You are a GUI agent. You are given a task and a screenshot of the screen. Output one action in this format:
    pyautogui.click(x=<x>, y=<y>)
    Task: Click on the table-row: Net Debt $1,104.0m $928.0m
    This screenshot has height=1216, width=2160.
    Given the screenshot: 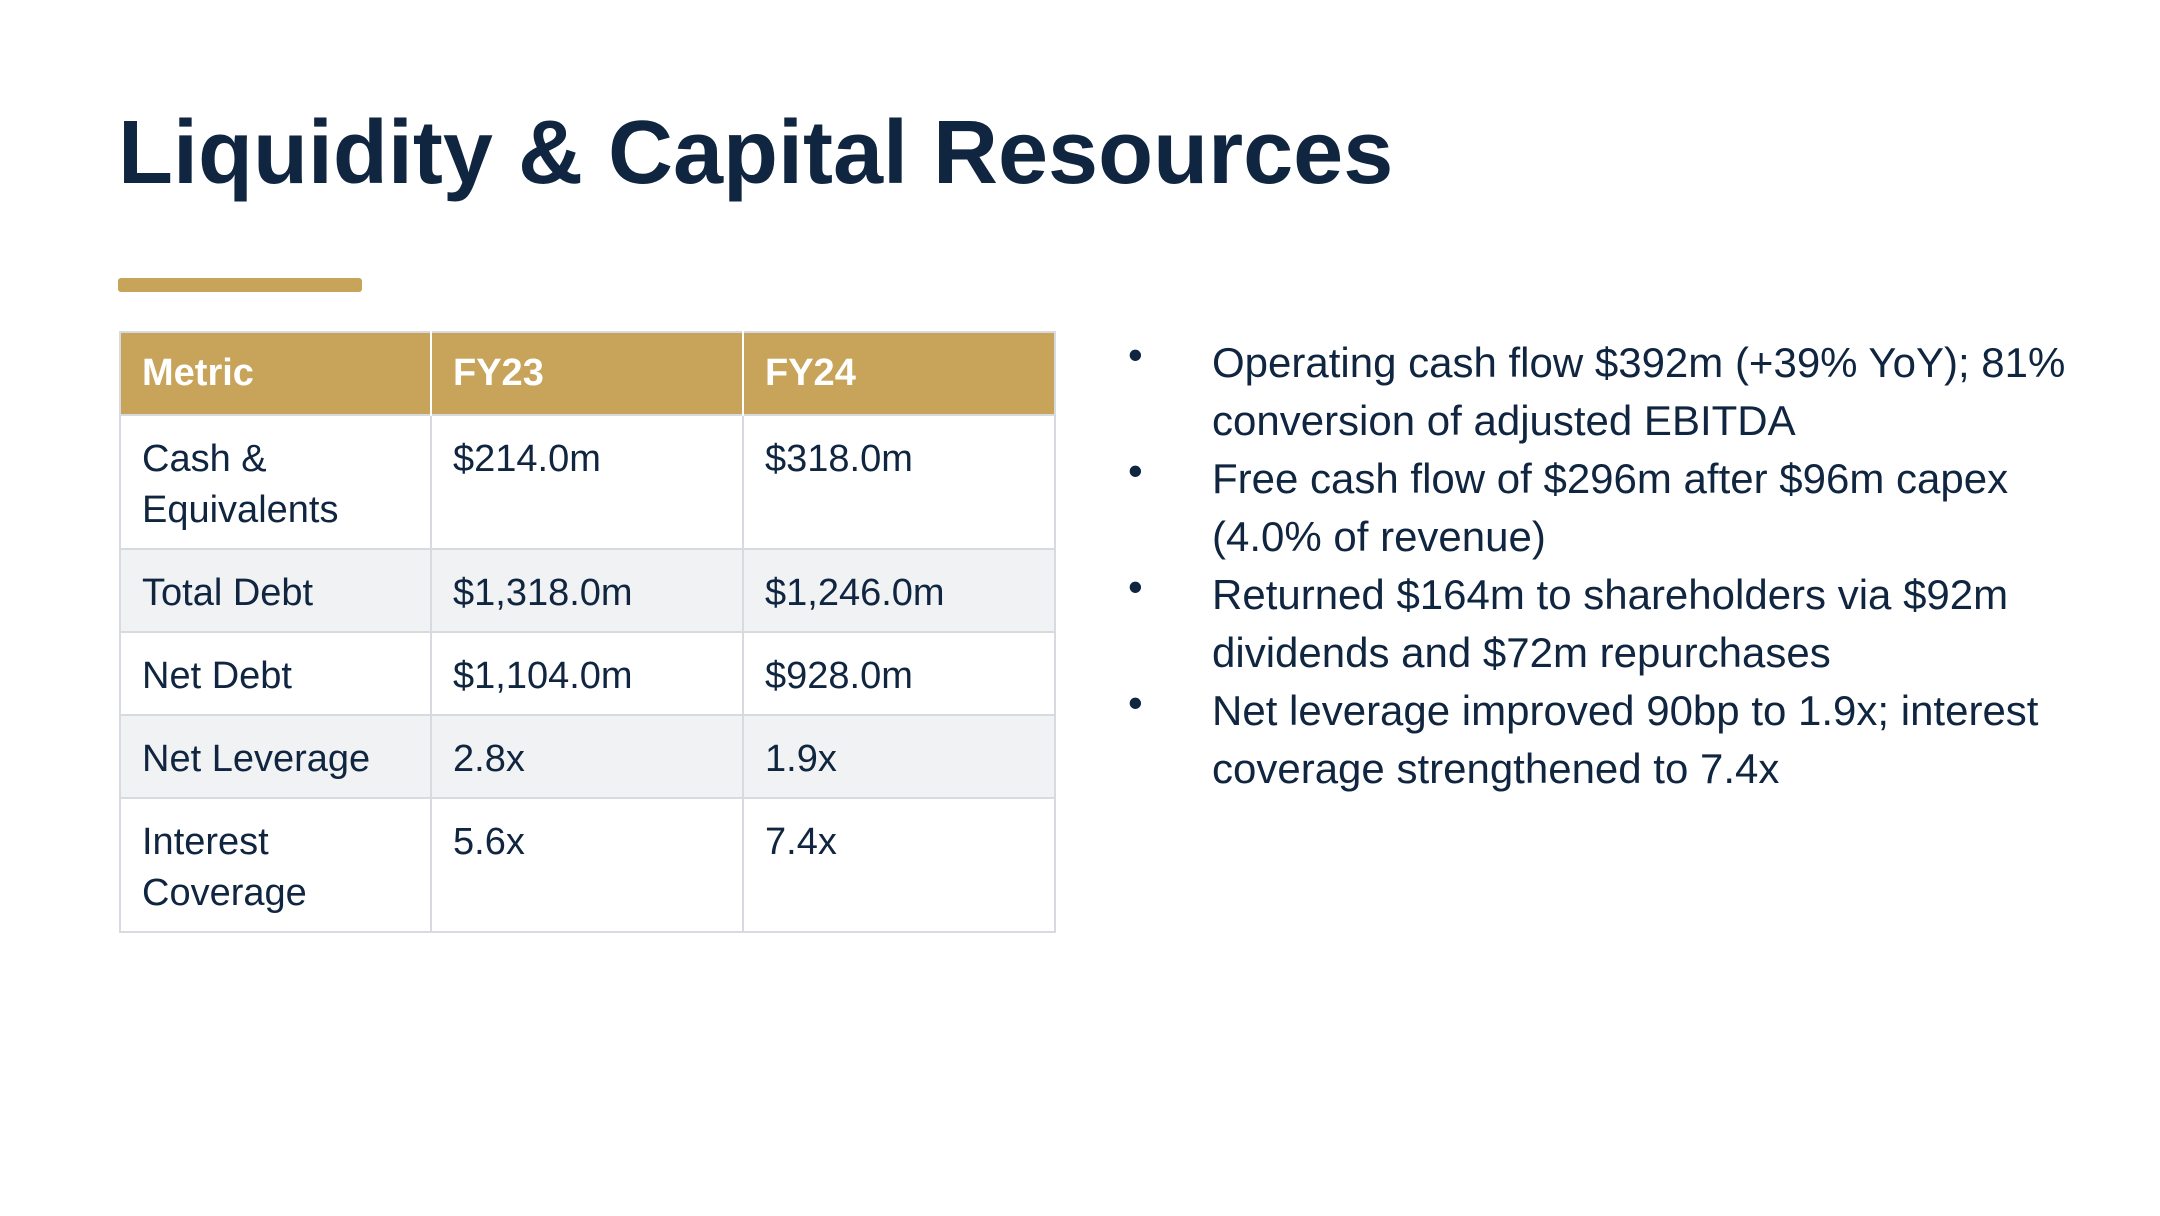 What is the action you would take?
    pyautogui.click(x=587, y=673)
    